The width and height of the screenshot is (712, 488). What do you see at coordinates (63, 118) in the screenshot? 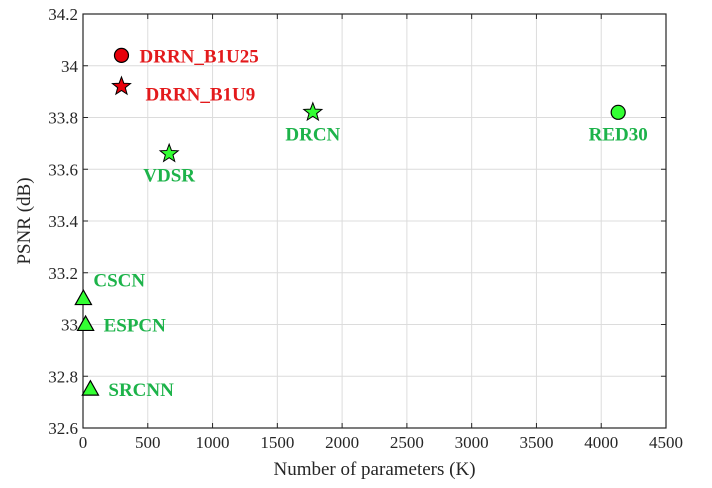
I see `y-tick-label: 33.8` at bounding box center [63, 118].